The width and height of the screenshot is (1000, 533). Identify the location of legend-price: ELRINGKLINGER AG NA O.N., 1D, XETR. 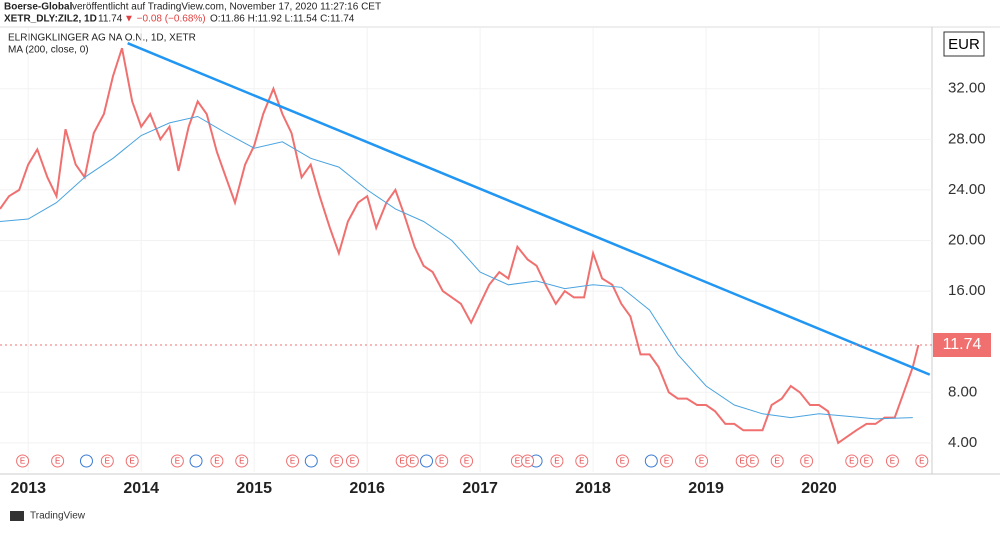
(102, 38).